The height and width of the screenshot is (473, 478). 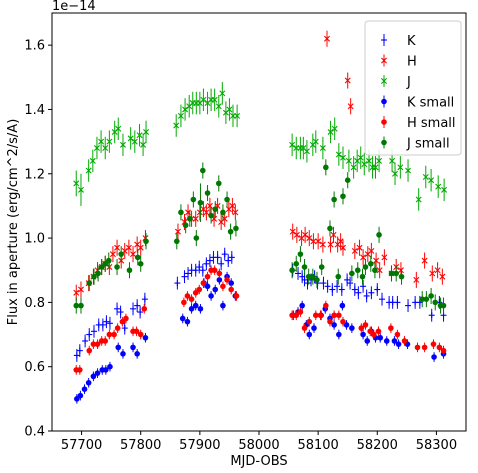 I want to click on x-tick-label: 57900, so click(x=199, y=445).